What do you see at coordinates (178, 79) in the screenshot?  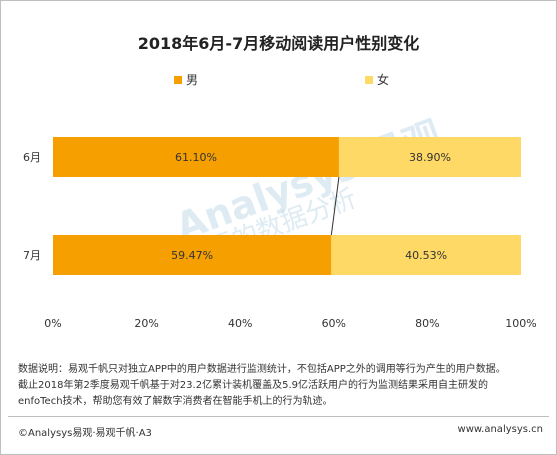 I see `legend-swatch-male` at bounding box center [178, 79].